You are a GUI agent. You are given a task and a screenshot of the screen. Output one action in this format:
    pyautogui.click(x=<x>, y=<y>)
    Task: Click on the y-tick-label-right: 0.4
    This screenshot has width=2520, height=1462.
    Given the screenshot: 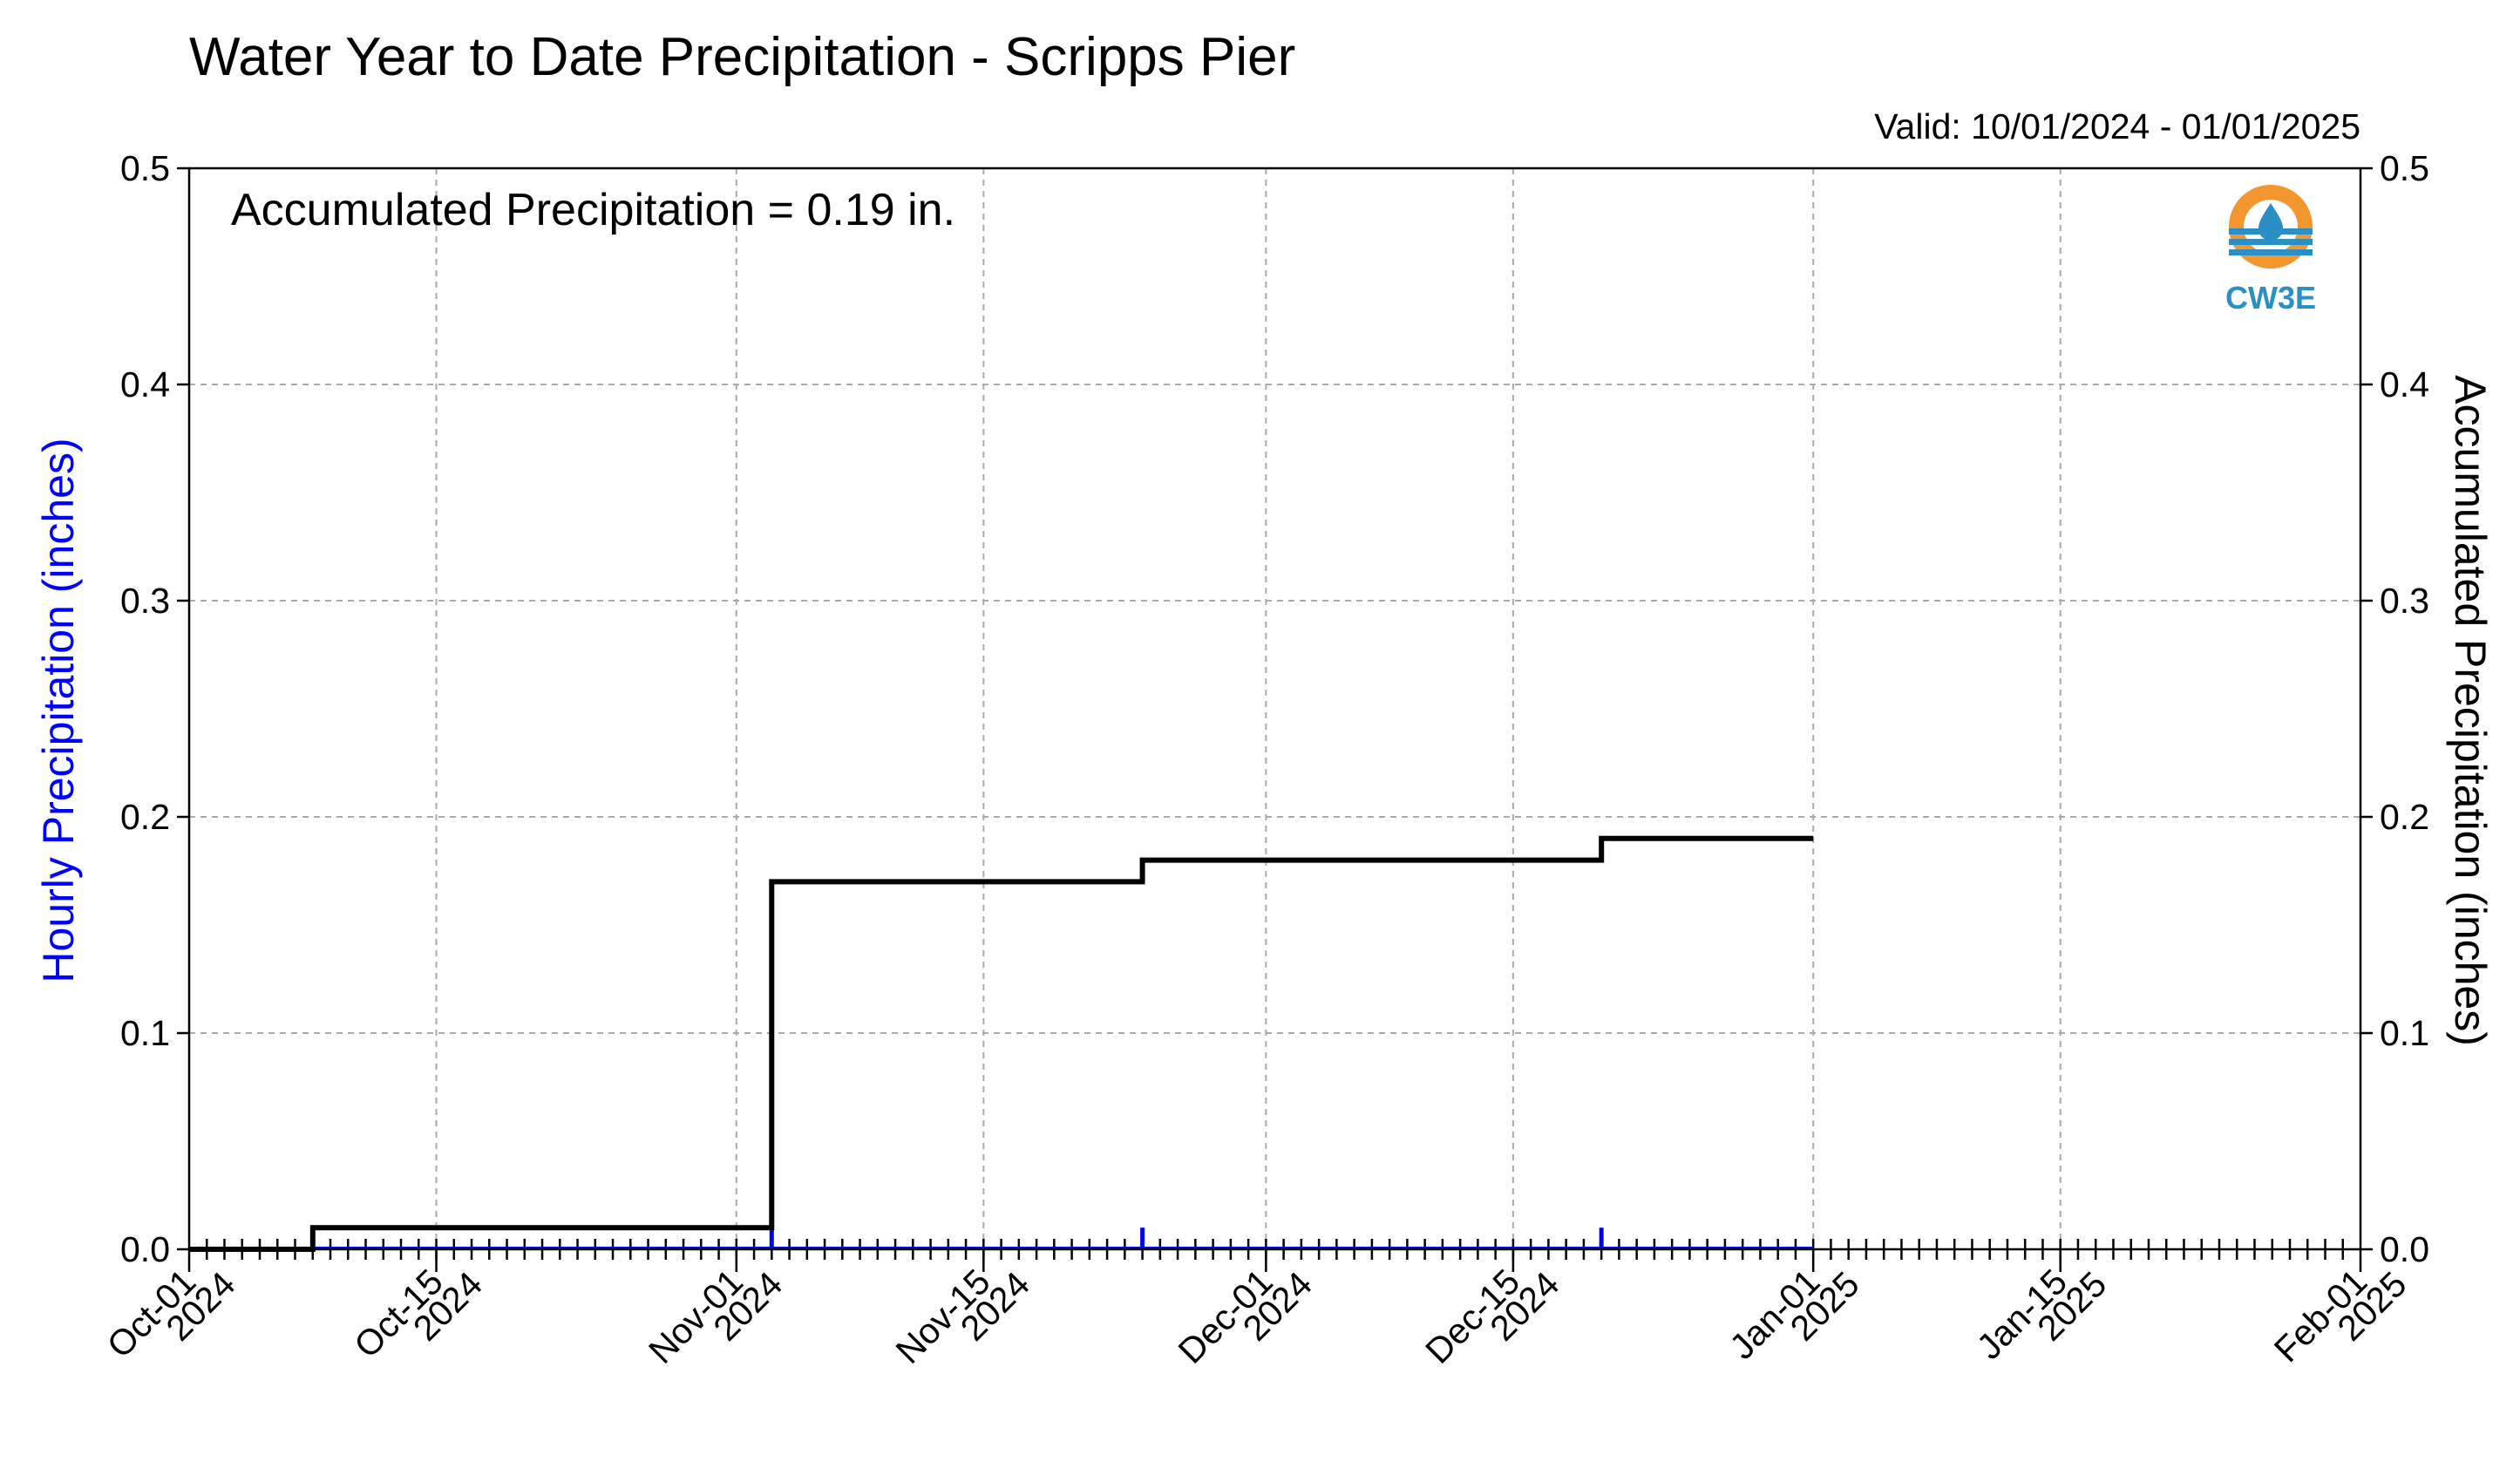 What is the action you would take?
    pyautogui.click(x=2404, y=384)
    